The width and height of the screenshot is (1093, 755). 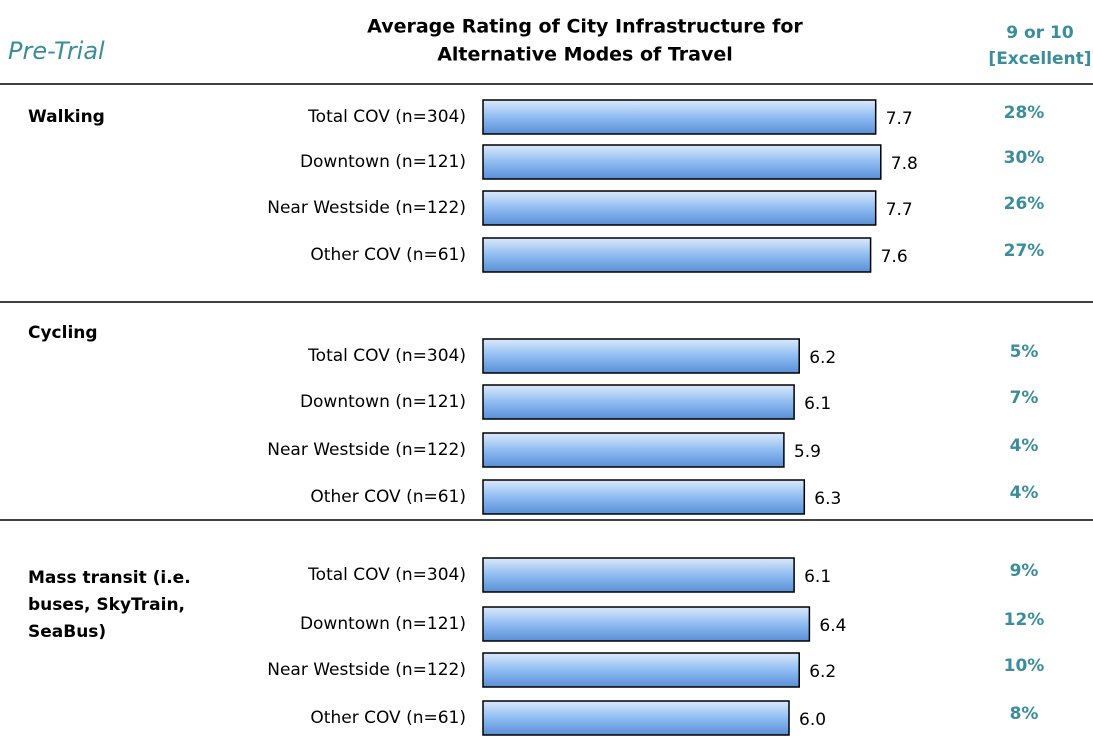 What do you see at coordinates (1024, 398) in the screenshot?
I see `excellent-label: 7%` at bounding box center [1024, 398].